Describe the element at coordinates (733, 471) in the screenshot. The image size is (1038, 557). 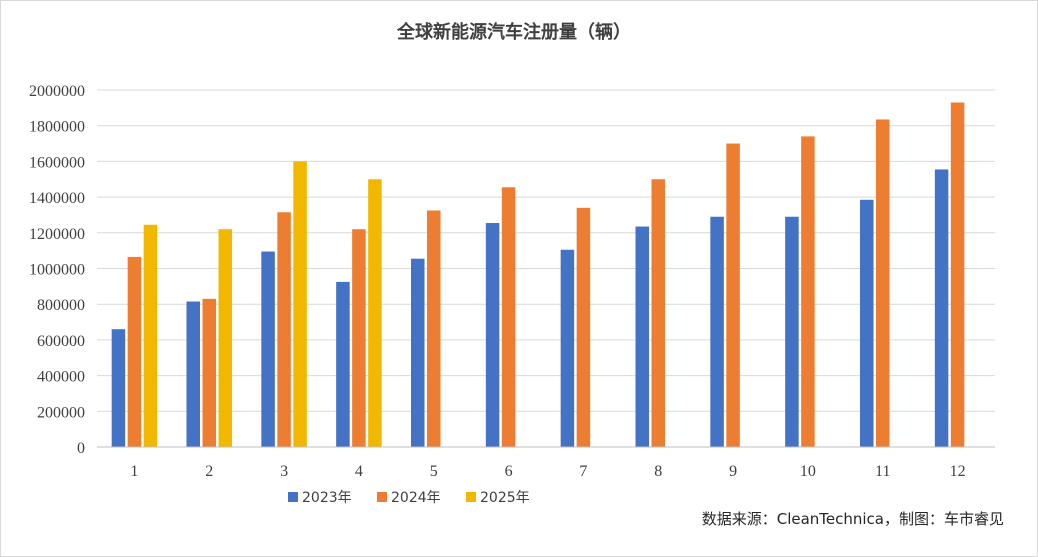
I see `x-tick-label: 9` at that location.